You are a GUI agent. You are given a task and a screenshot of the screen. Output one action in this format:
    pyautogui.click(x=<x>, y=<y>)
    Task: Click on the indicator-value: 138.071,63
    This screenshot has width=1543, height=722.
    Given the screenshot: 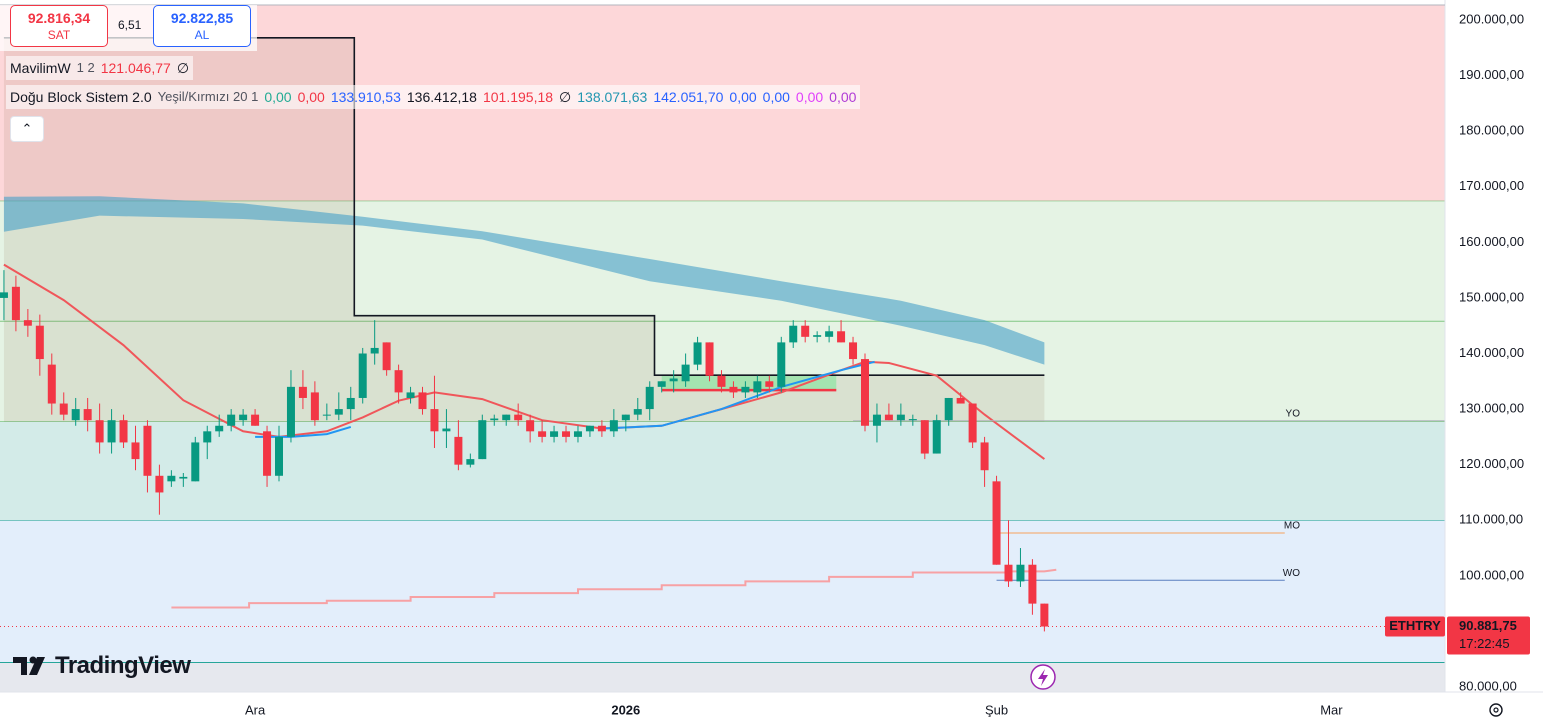 What is the action you would take?
    pyautogui.click(x=612, y=97)
    